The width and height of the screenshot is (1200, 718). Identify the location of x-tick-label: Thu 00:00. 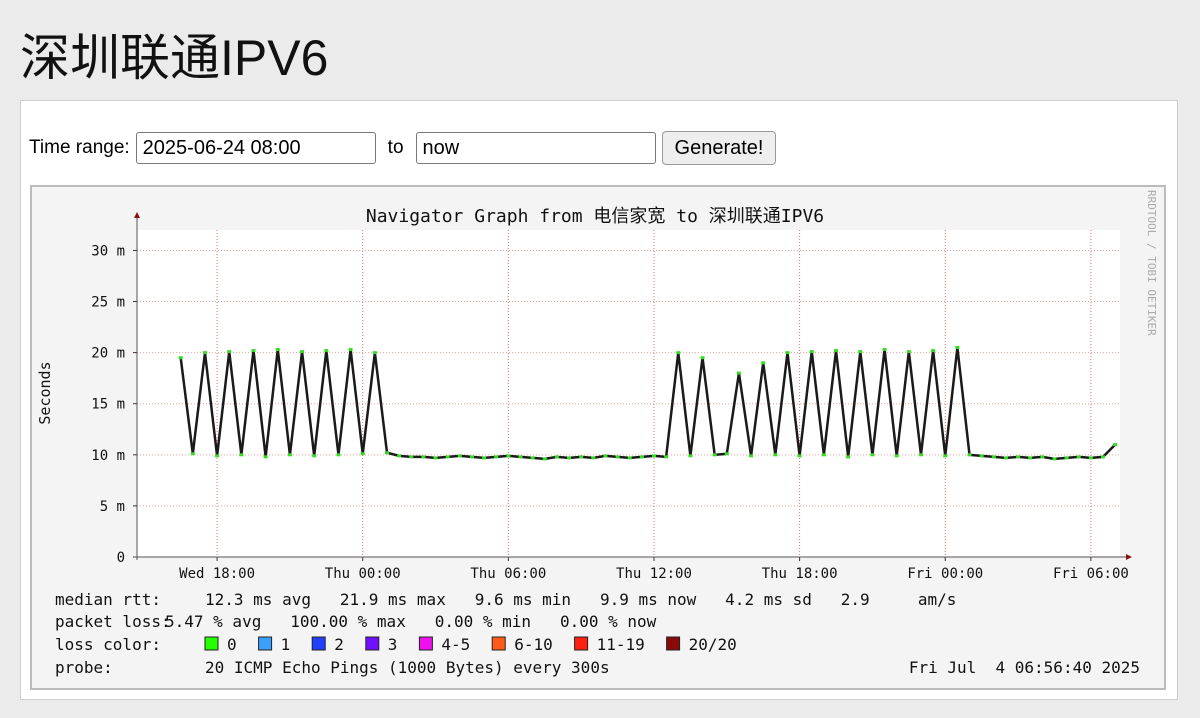
(363, 574).